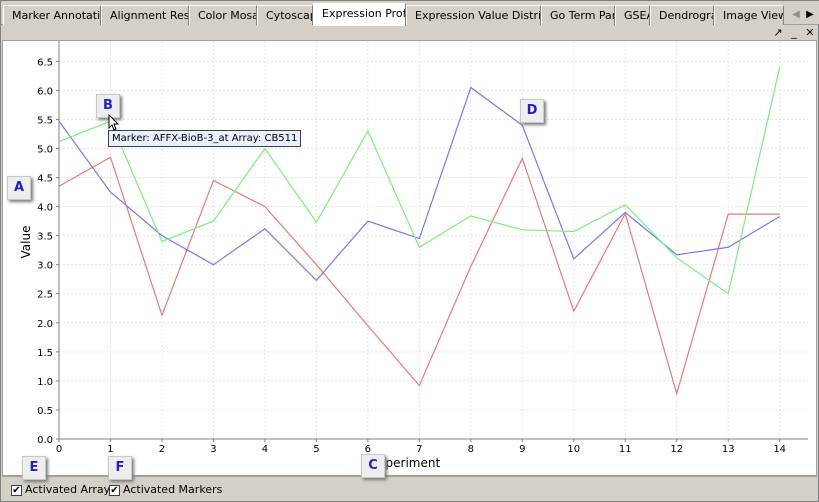 This screenshot has width=819, height=502. I want to click on activated-arrays-checkbox: ✔, so click(16, 490).